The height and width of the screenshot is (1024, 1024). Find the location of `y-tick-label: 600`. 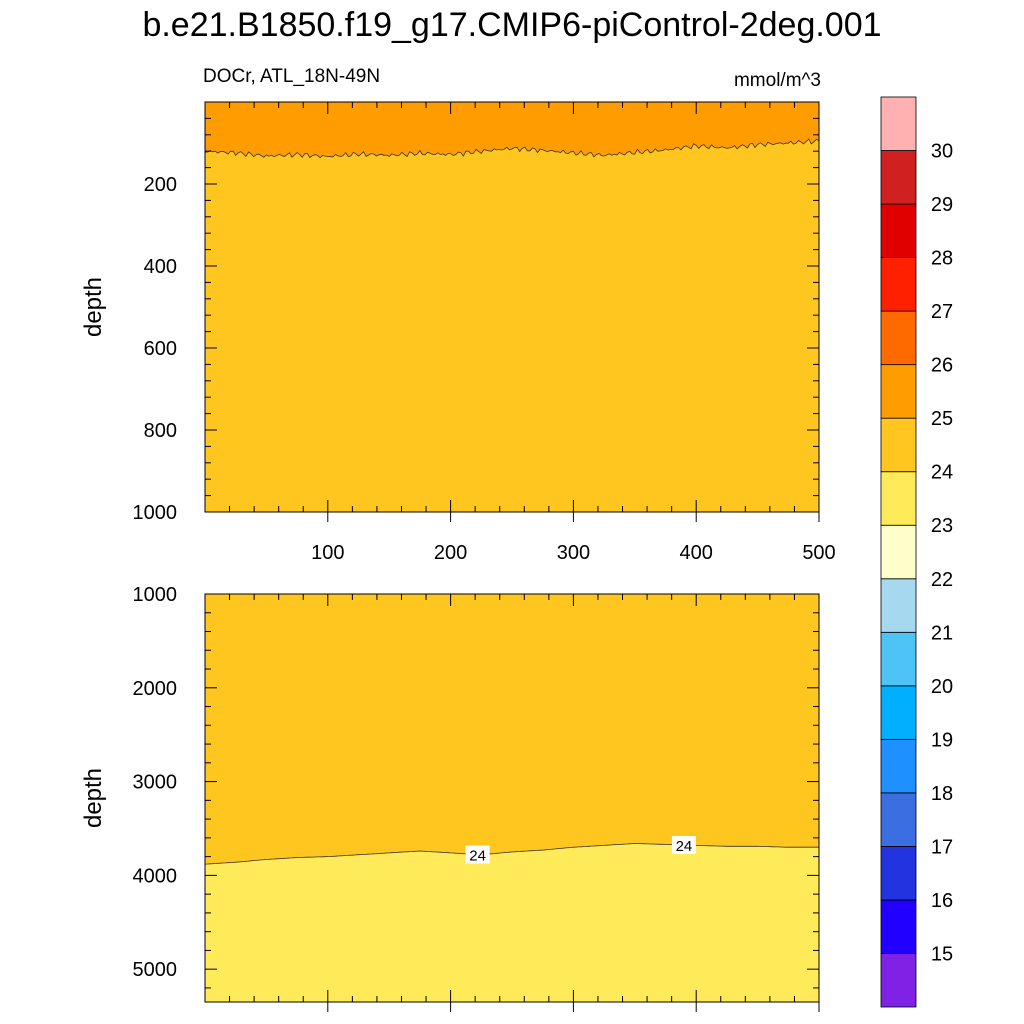

y-tick-label: 600 is located at coordinates (160, 349).